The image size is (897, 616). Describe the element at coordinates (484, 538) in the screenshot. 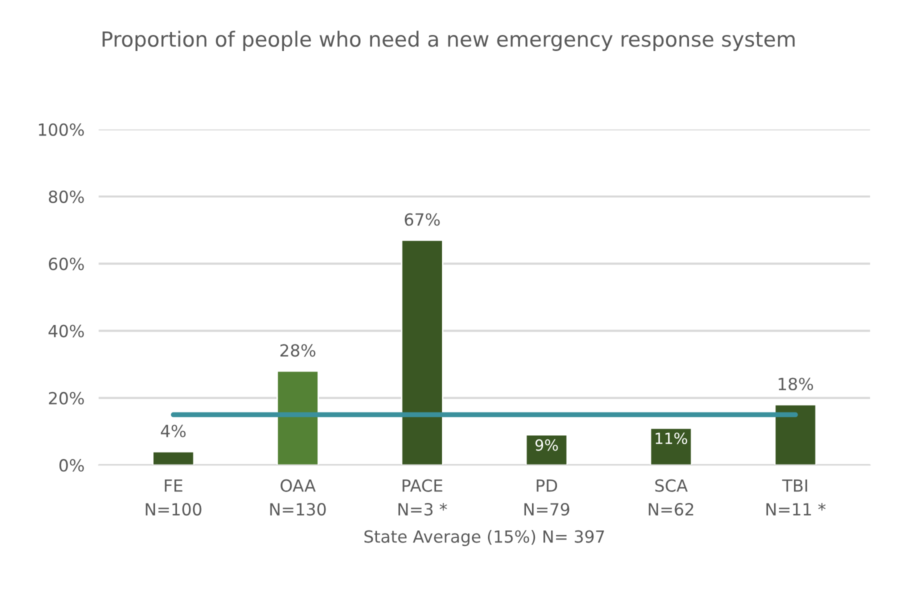

I see `x-axis-title: State Average (15%) N= 397` at that location.